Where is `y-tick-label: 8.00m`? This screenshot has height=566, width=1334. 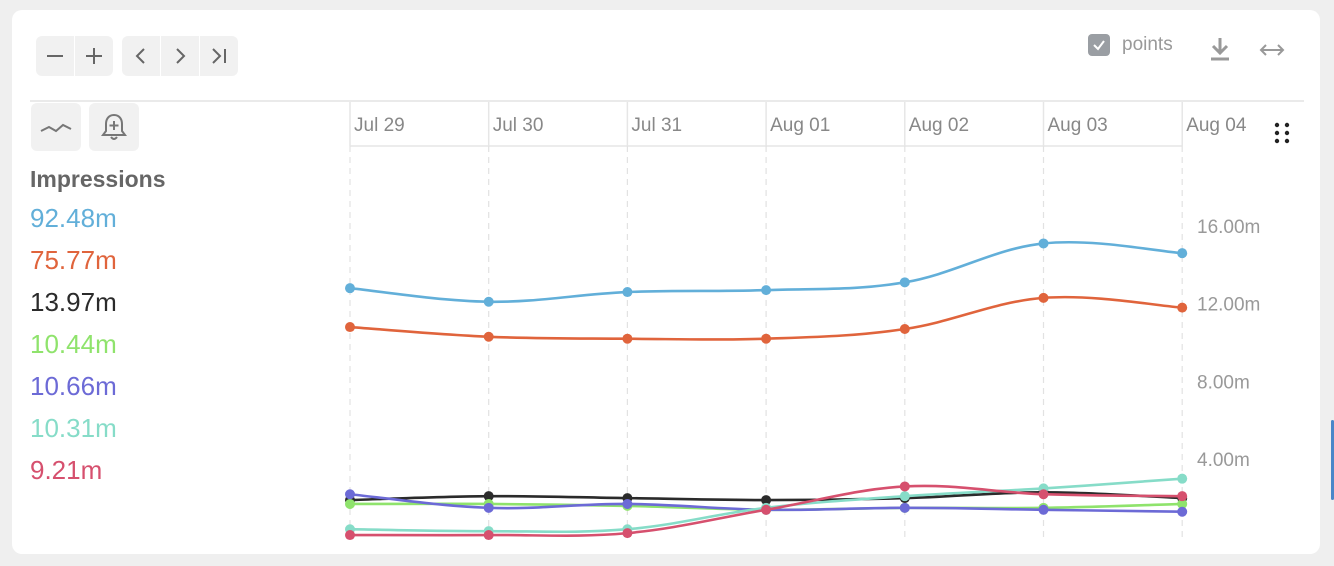
y-tick-label: 8.00m is located at coordinates (1223, 382).